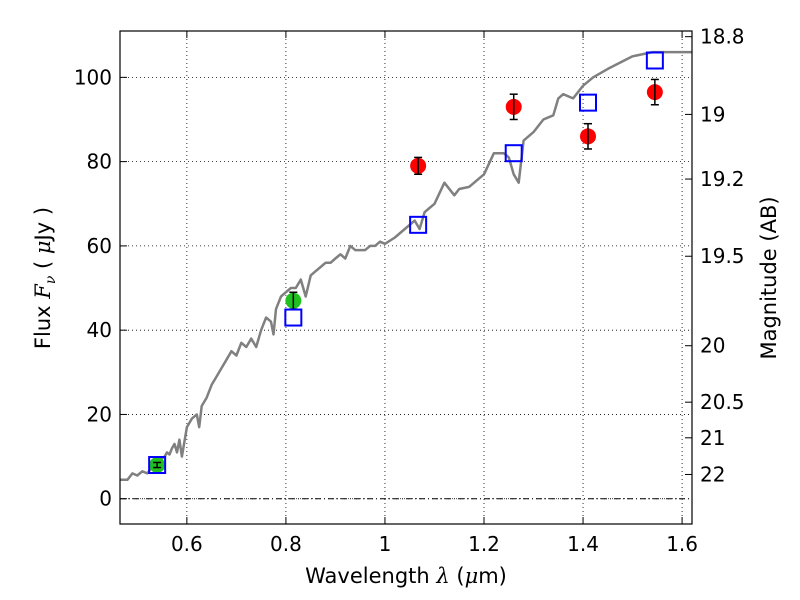 The height and width of the screenshot is (600, 800). Describe the element at coordinates (722, 256) in the screenshot. I see `magnitude-tick-label: 19.5` at that location.